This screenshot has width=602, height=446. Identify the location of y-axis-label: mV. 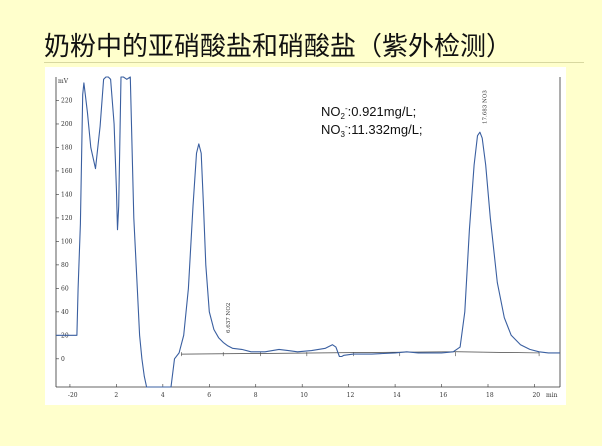
(63, 81).